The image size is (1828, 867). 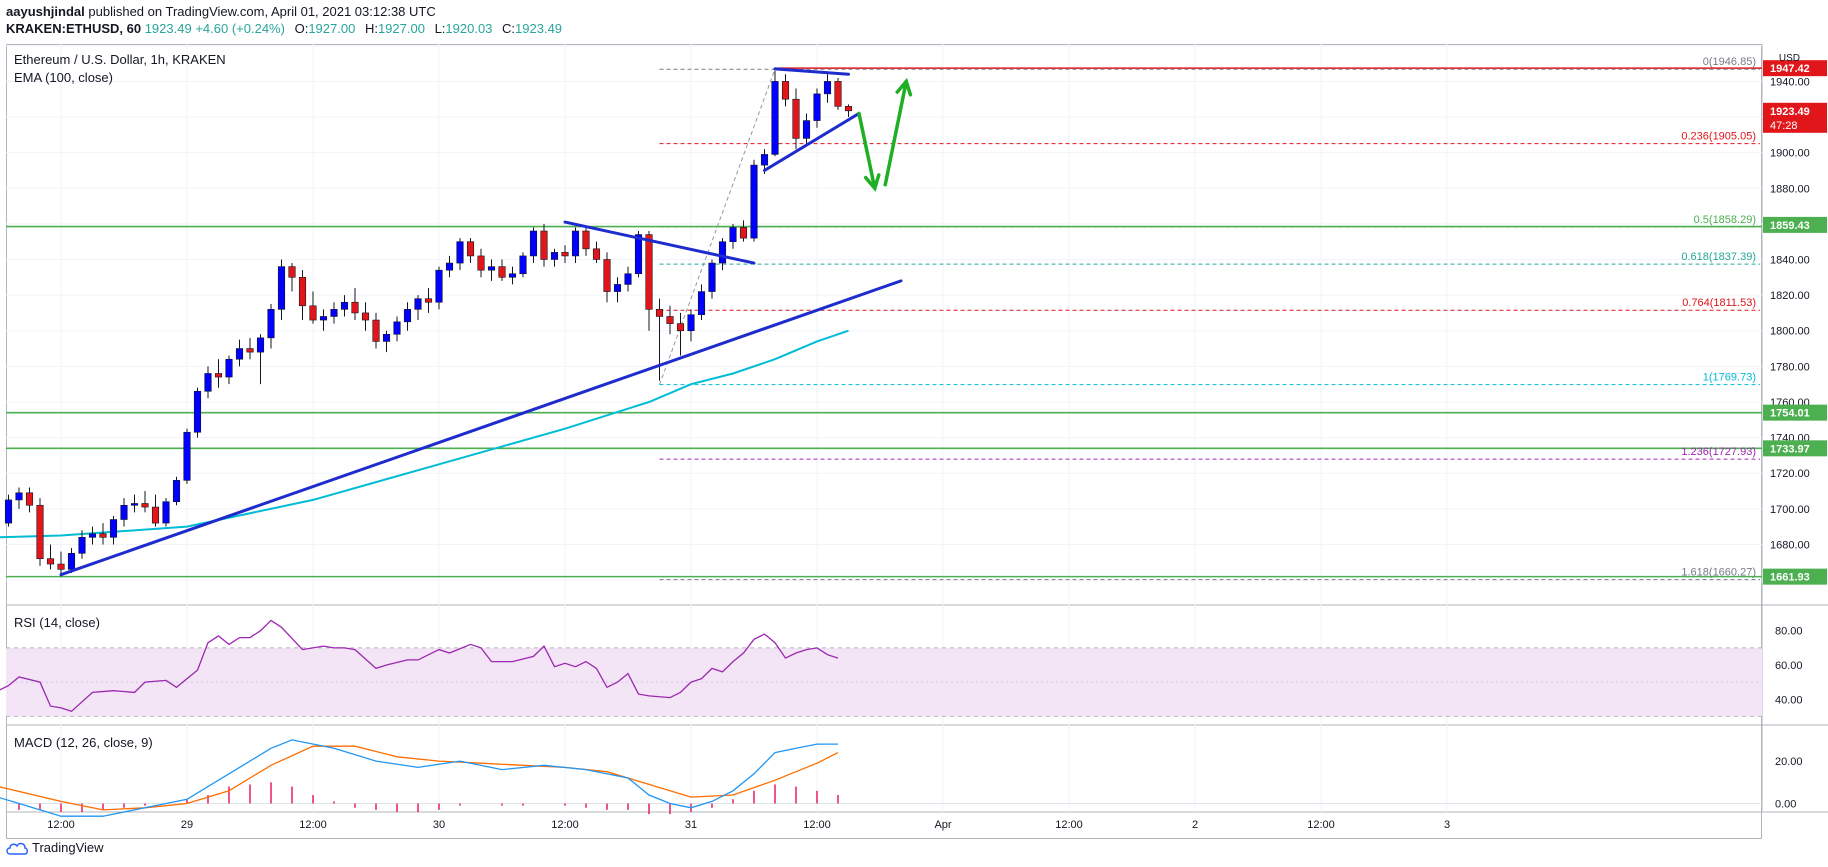 I want to click on fib-label-1: 0.236(1905.05), so click(x=1718, y=137).